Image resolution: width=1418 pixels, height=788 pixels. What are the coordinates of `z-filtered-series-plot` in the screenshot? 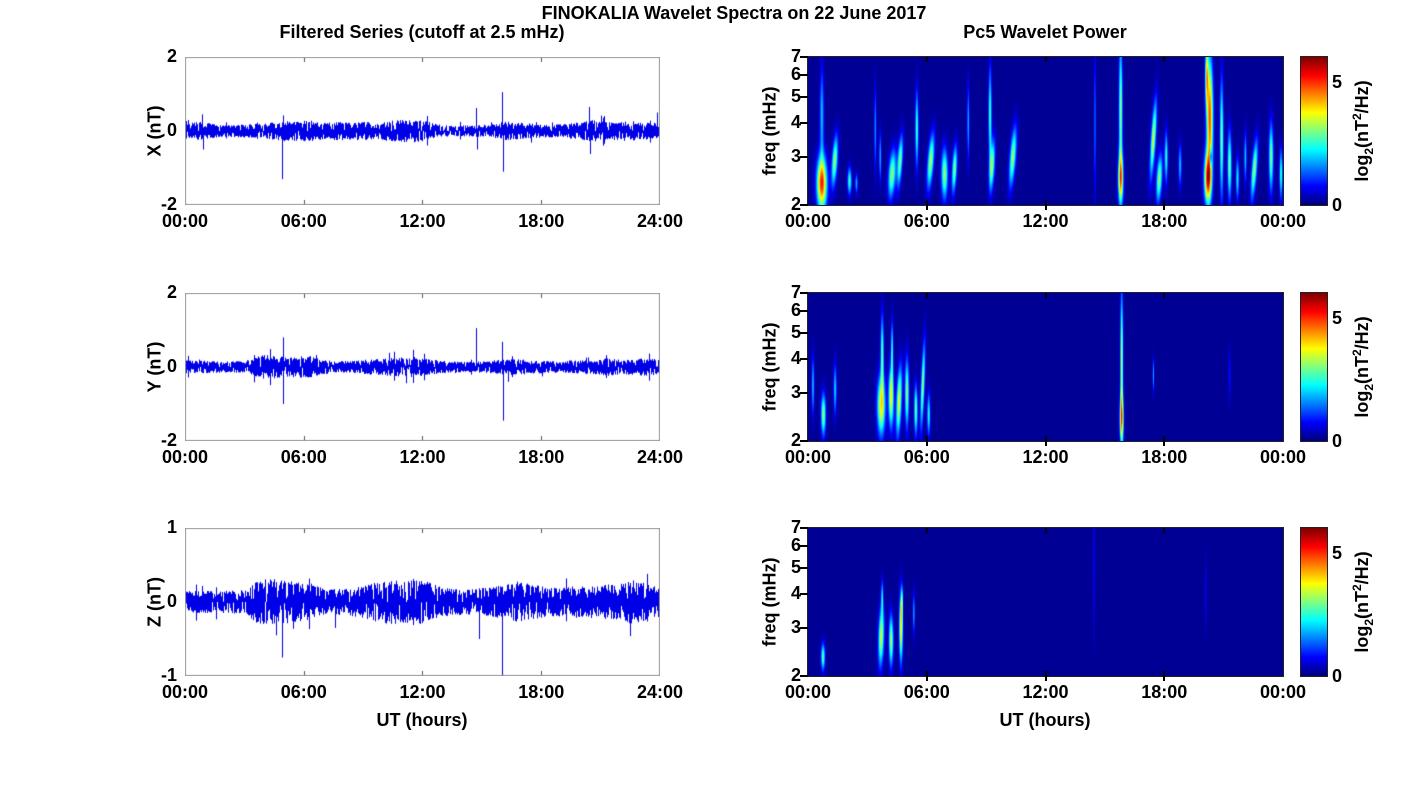 It's located at (422, 602).